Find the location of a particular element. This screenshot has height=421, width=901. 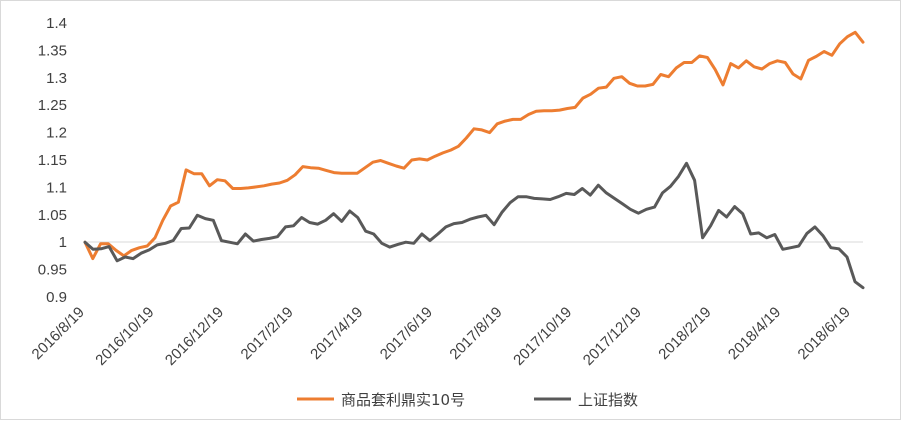

y-tick-label: 1.2 is located at coordinates (56, 133).